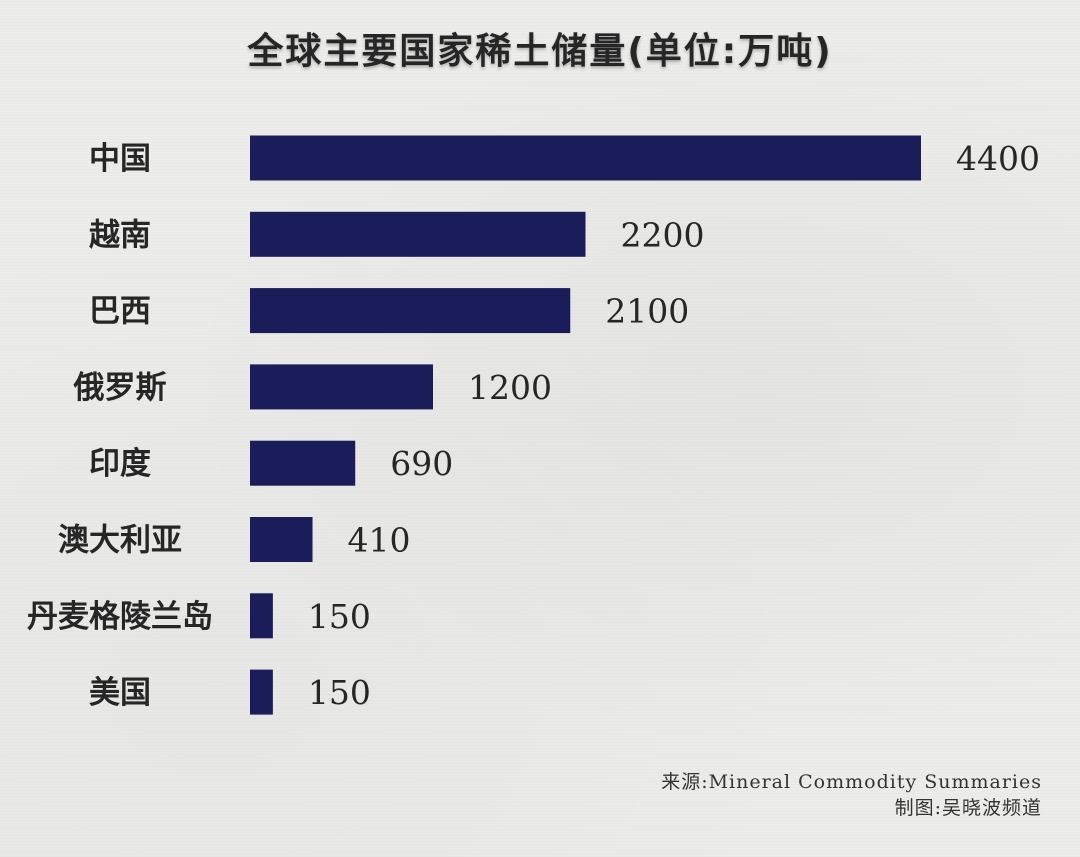 The width and height of the screenshot is (1080, 857). I want to click on value-label: 2100, so click(647, 311).